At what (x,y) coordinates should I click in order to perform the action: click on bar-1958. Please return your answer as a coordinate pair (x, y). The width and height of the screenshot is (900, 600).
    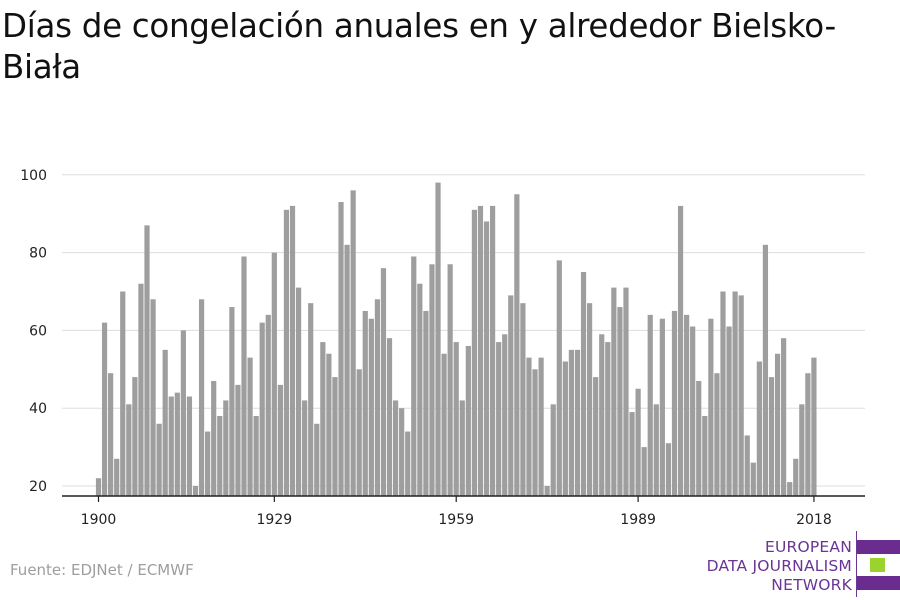
    Looking at the image, I should click on (450, 380).